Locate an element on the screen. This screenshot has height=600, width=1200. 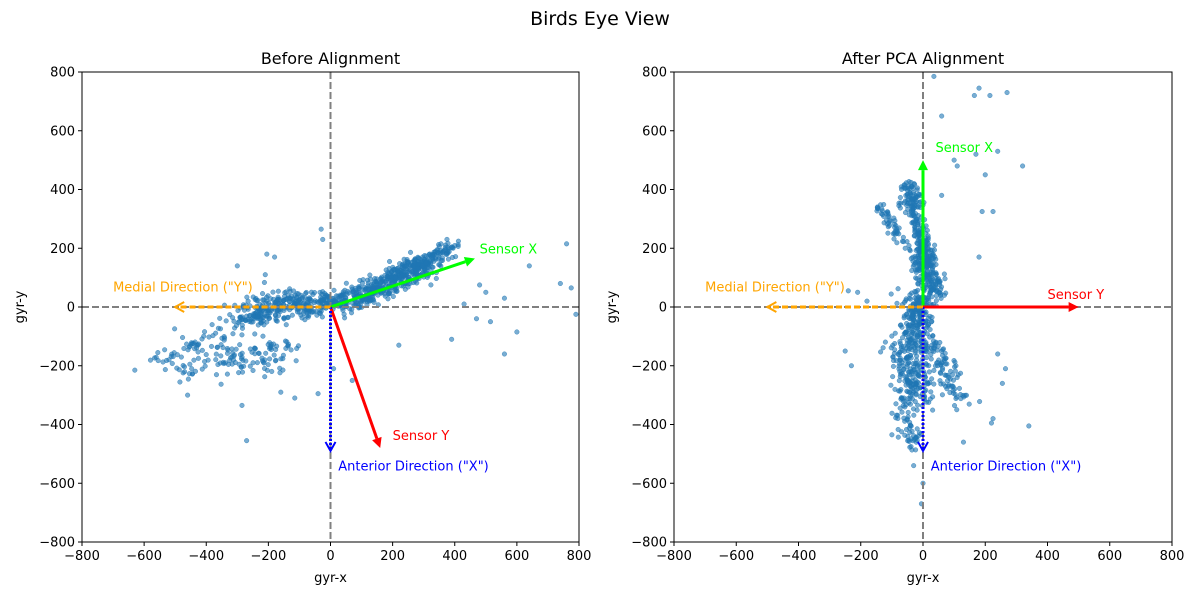
x-tick-label: −800 is located at coordinates (674, 556).